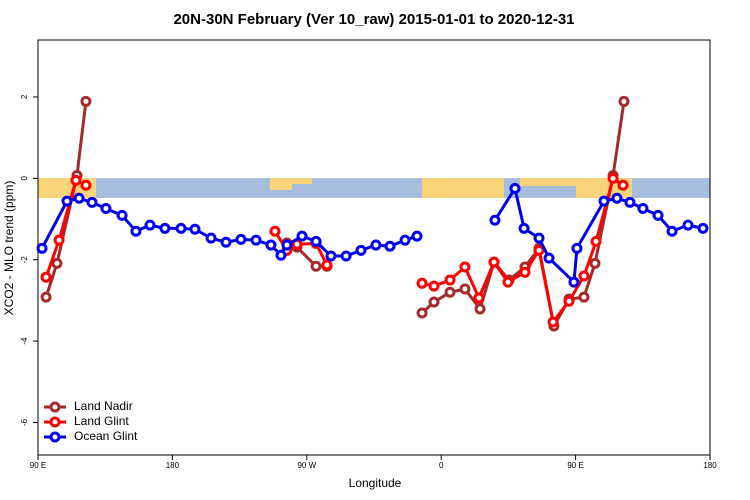  Describe the element at coordinates (441, 465) in the screenshot. I see `x-tick-label: 0` at that location.